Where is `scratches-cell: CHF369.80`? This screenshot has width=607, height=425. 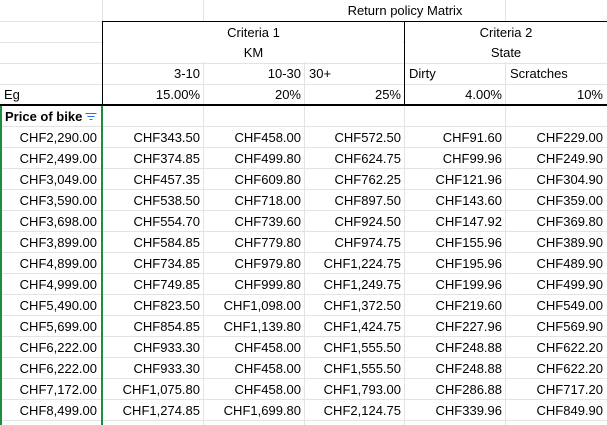
scratches-cell: CHF369.80 is located at coordinates (569, 221).